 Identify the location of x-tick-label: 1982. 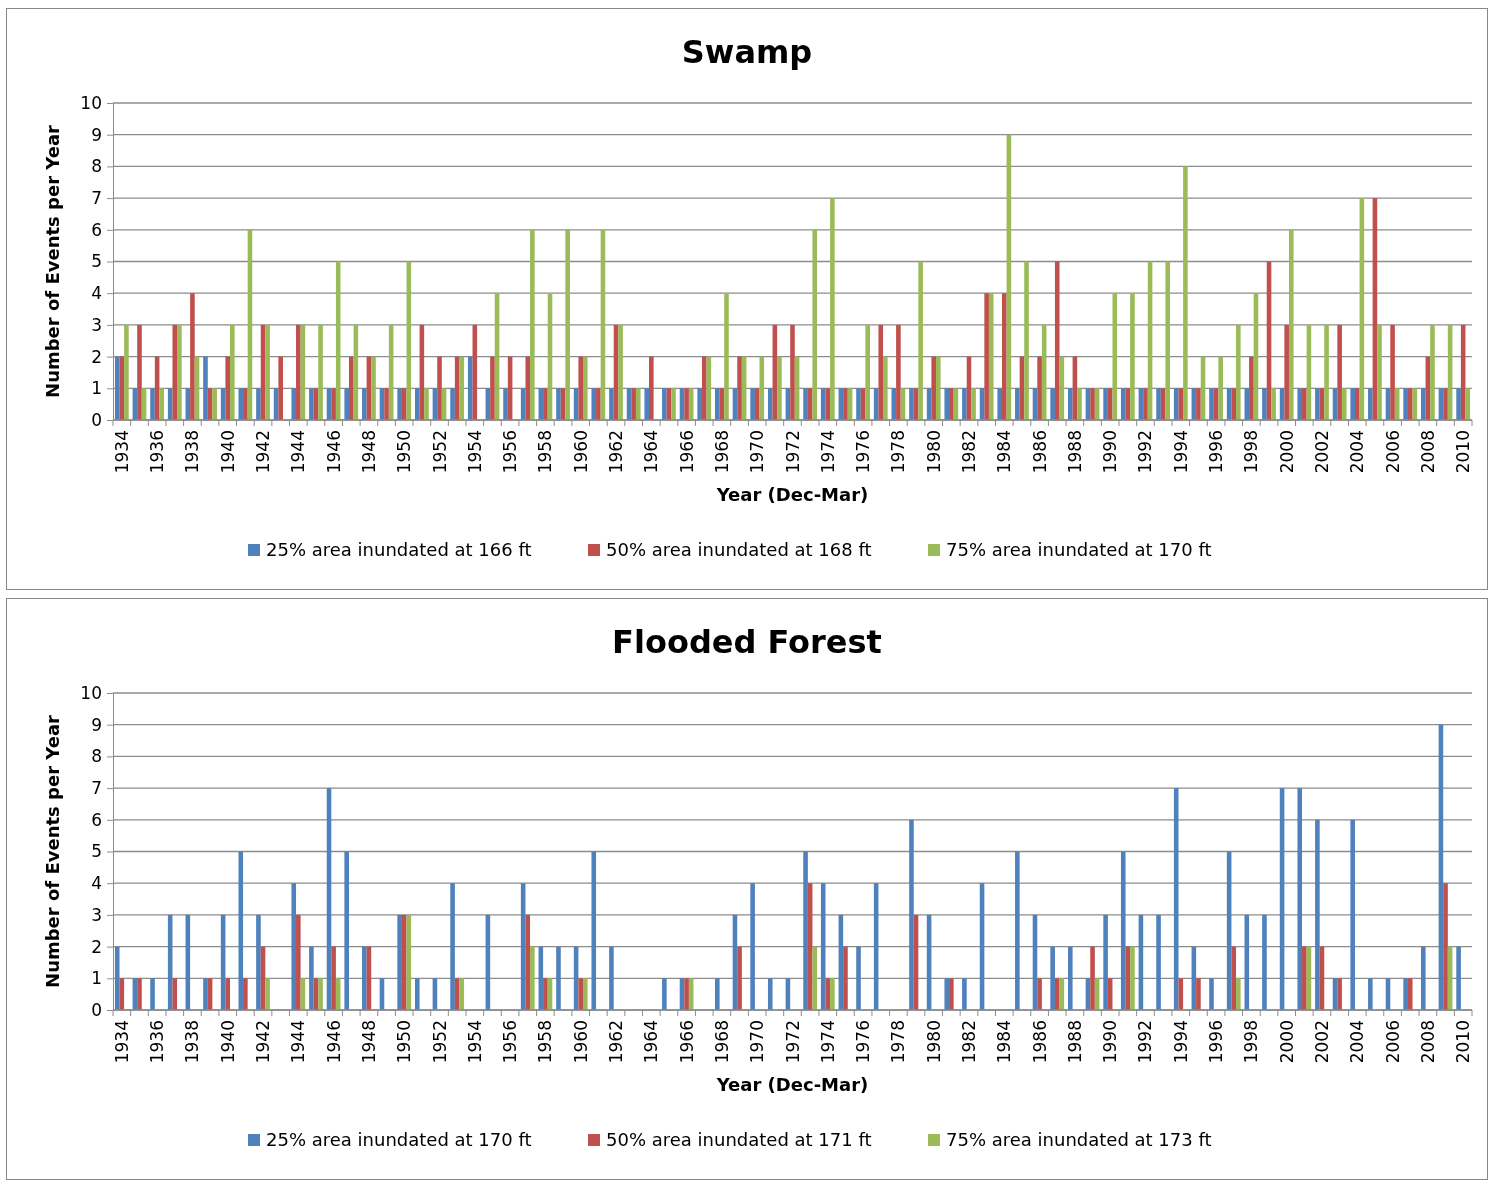
(968, 452).